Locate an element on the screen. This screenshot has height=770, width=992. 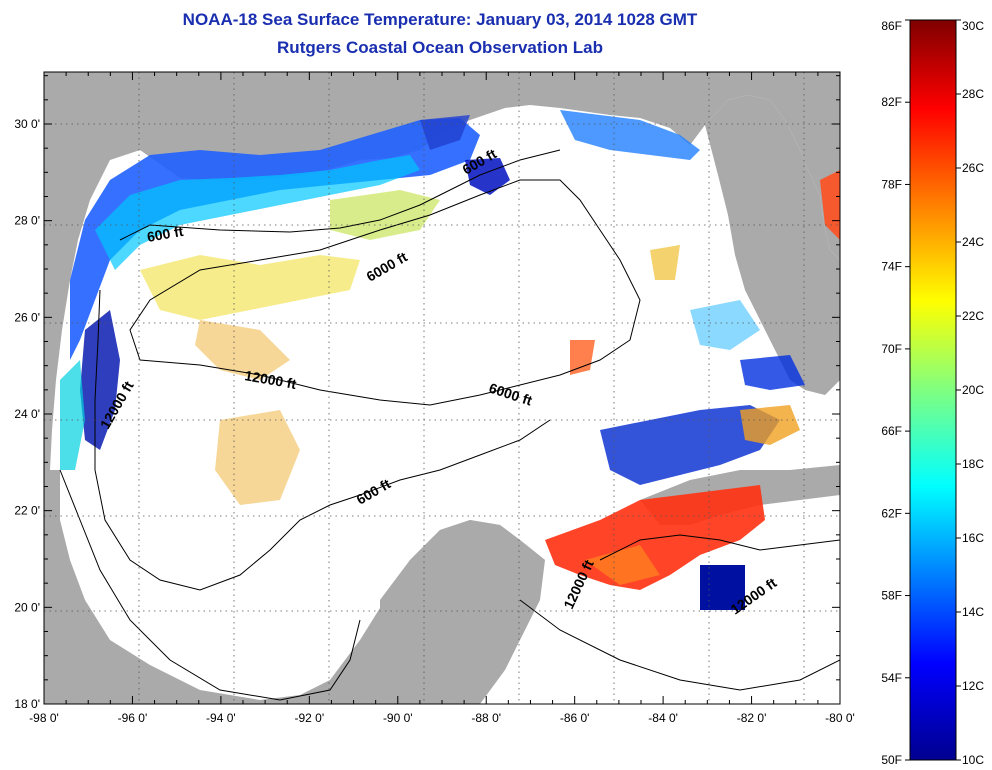
colorbar-c-label: 12C is located at coordinates (973, 686).